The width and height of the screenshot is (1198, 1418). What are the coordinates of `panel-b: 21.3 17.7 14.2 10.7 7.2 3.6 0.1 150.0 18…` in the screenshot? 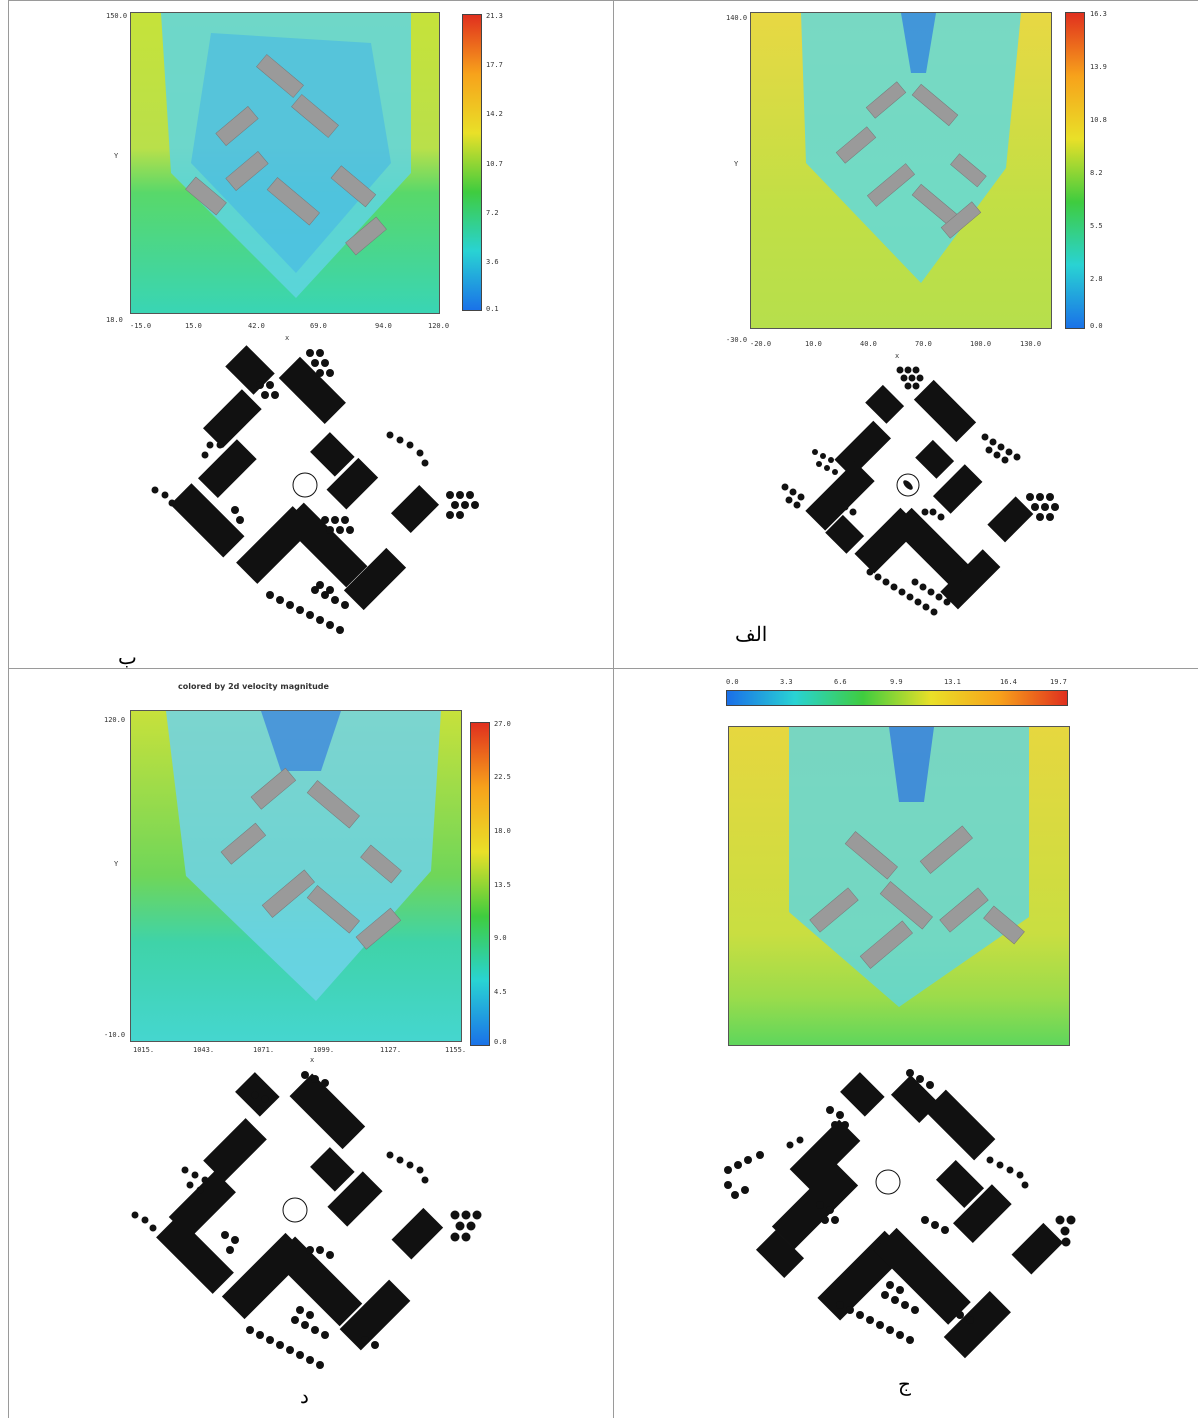 It's located at (335, 172).